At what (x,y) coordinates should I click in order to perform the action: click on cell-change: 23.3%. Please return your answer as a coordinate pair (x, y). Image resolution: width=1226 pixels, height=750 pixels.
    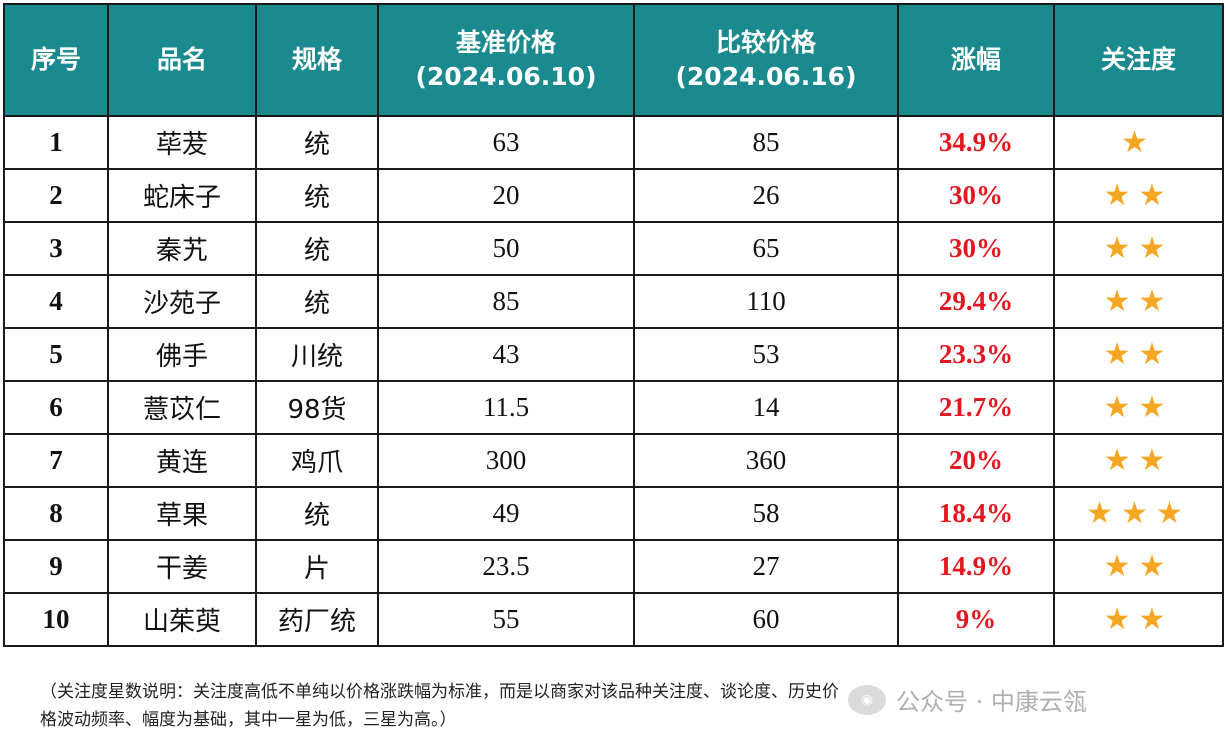
    Looking at the image, I should click on (976, 354).